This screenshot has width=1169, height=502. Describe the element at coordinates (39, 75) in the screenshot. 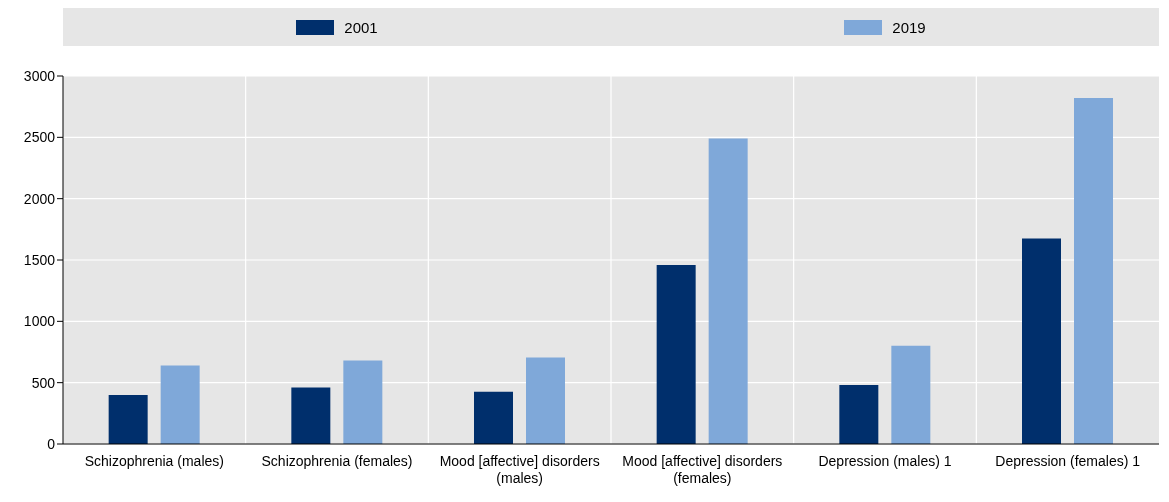

I see `y-tick-label: 3000` at that location.